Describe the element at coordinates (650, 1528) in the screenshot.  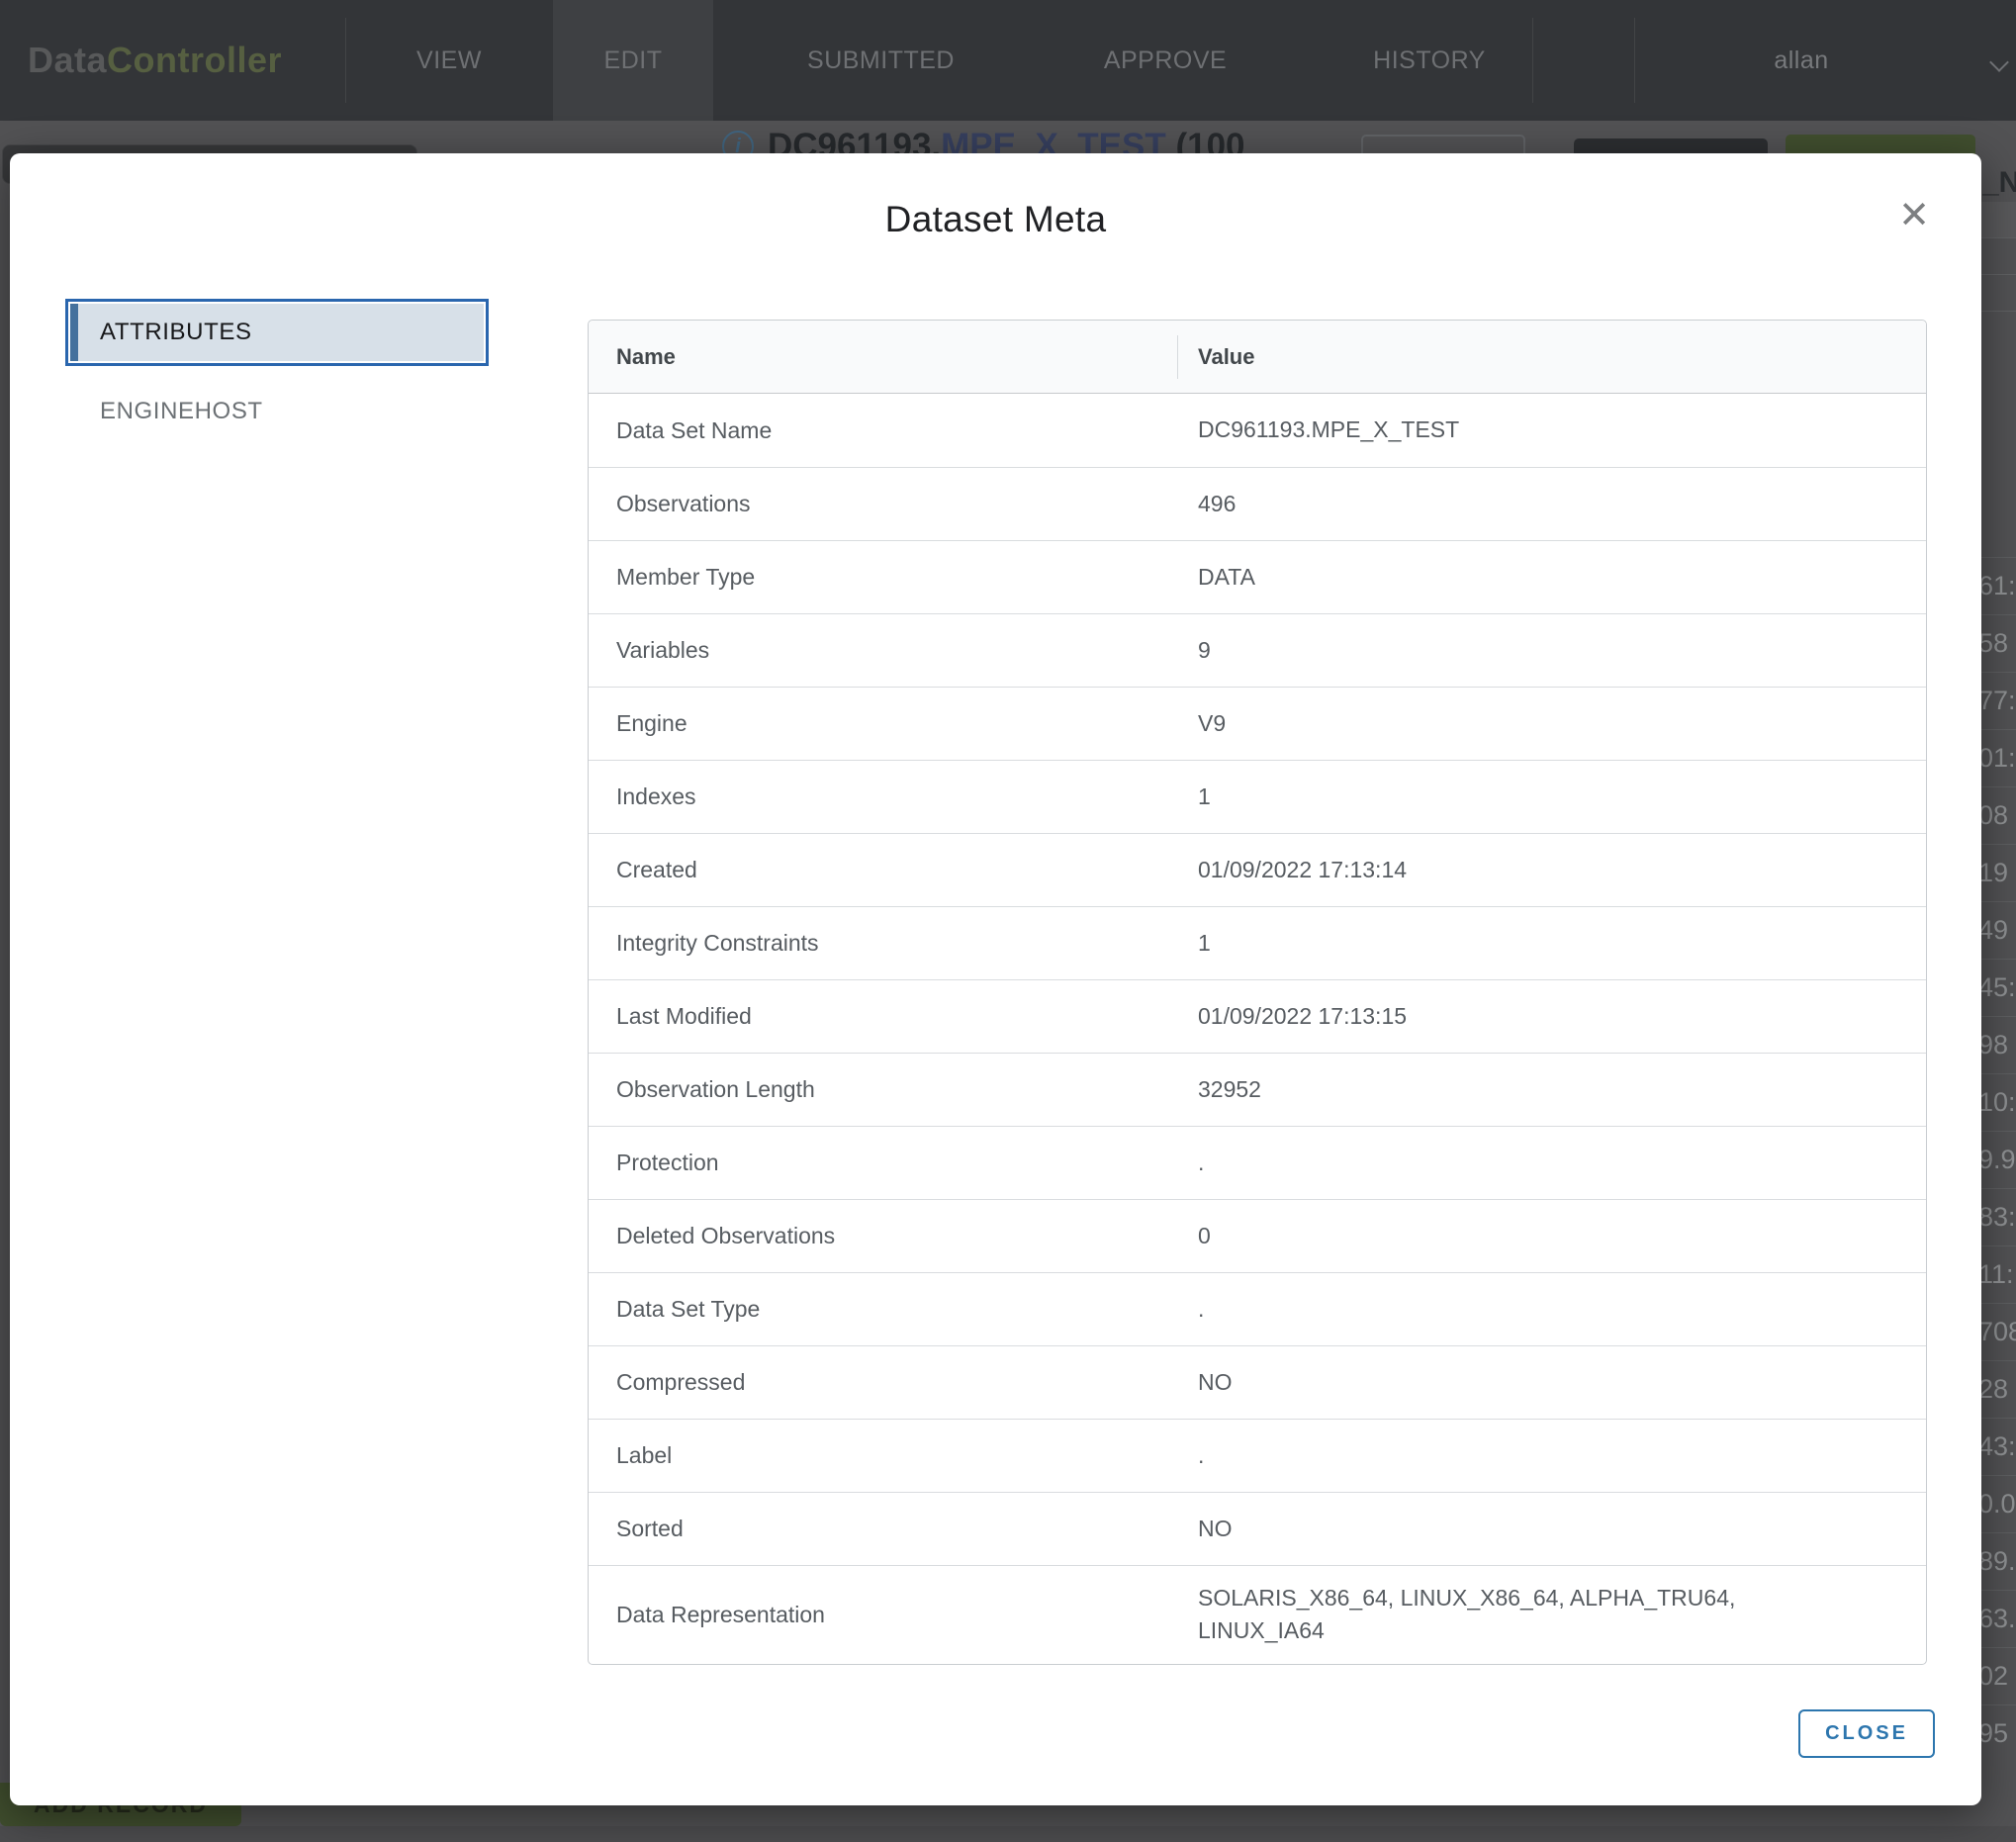
I see `attribute-name: Sorted` at that location.